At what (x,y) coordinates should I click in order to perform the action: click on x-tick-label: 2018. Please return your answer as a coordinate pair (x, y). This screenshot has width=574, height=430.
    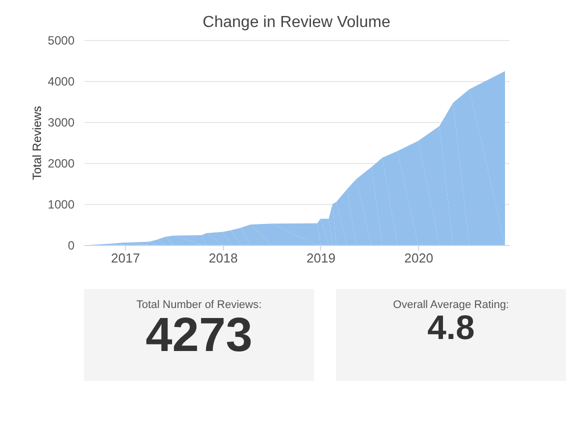
    Looking at the image, I should click on (223, 258).